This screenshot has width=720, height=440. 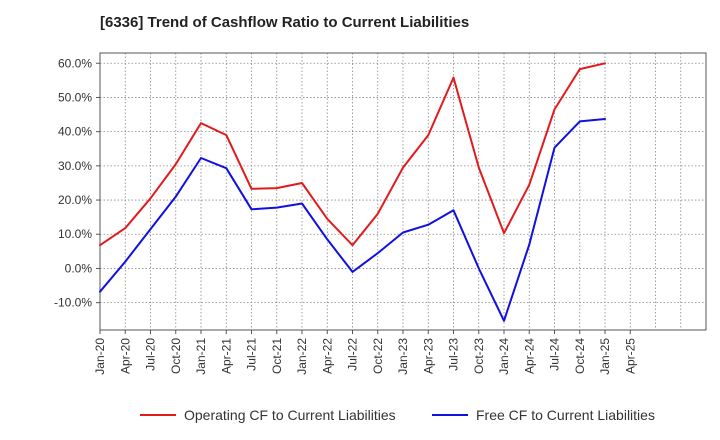 What do you see at coordinates (75, 234) in the screenshot?
I see `y-tick-label: 10.0%` at bounding box center [75, 234].